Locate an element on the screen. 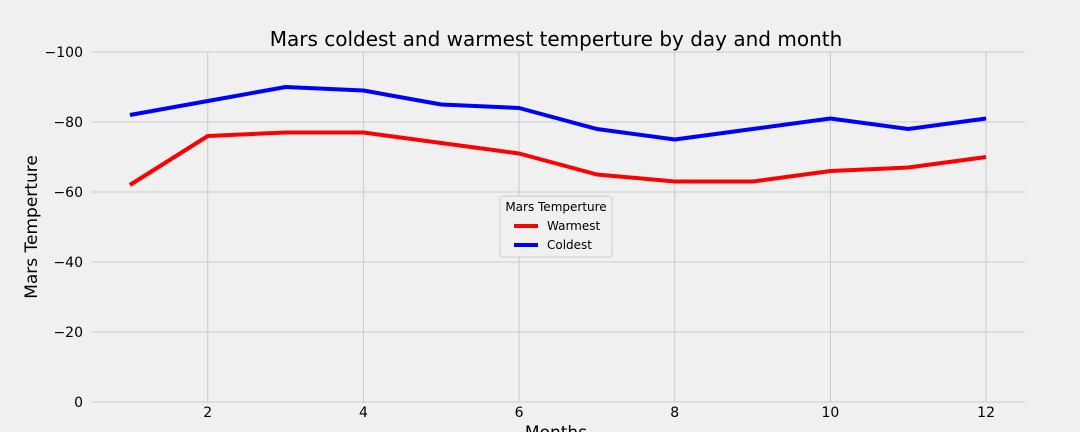 Image resolution: width=1080 pixels, height=432 pixels. y-tick-label: −60 is located at coordinates (68, 193).